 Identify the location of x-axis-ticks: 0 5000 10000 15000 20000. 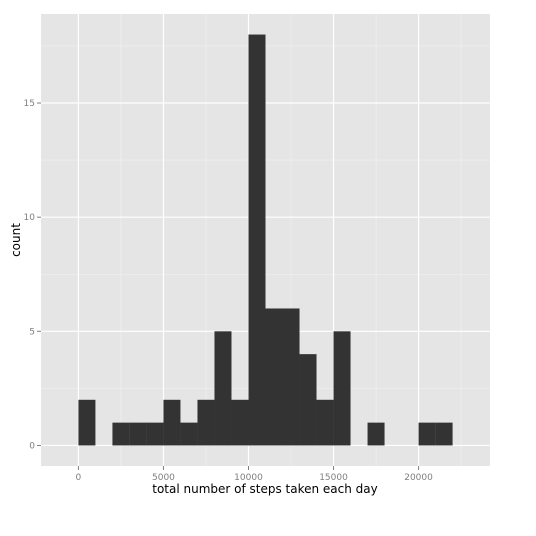
(254, 474).